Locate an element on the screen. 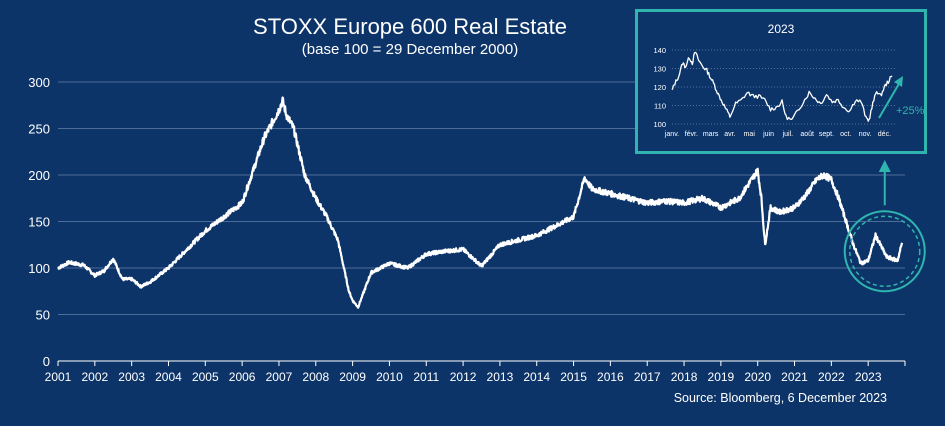 This screenshot has height=426, width=945. highlight-circle-dashed is located at coordinates (884, 251).